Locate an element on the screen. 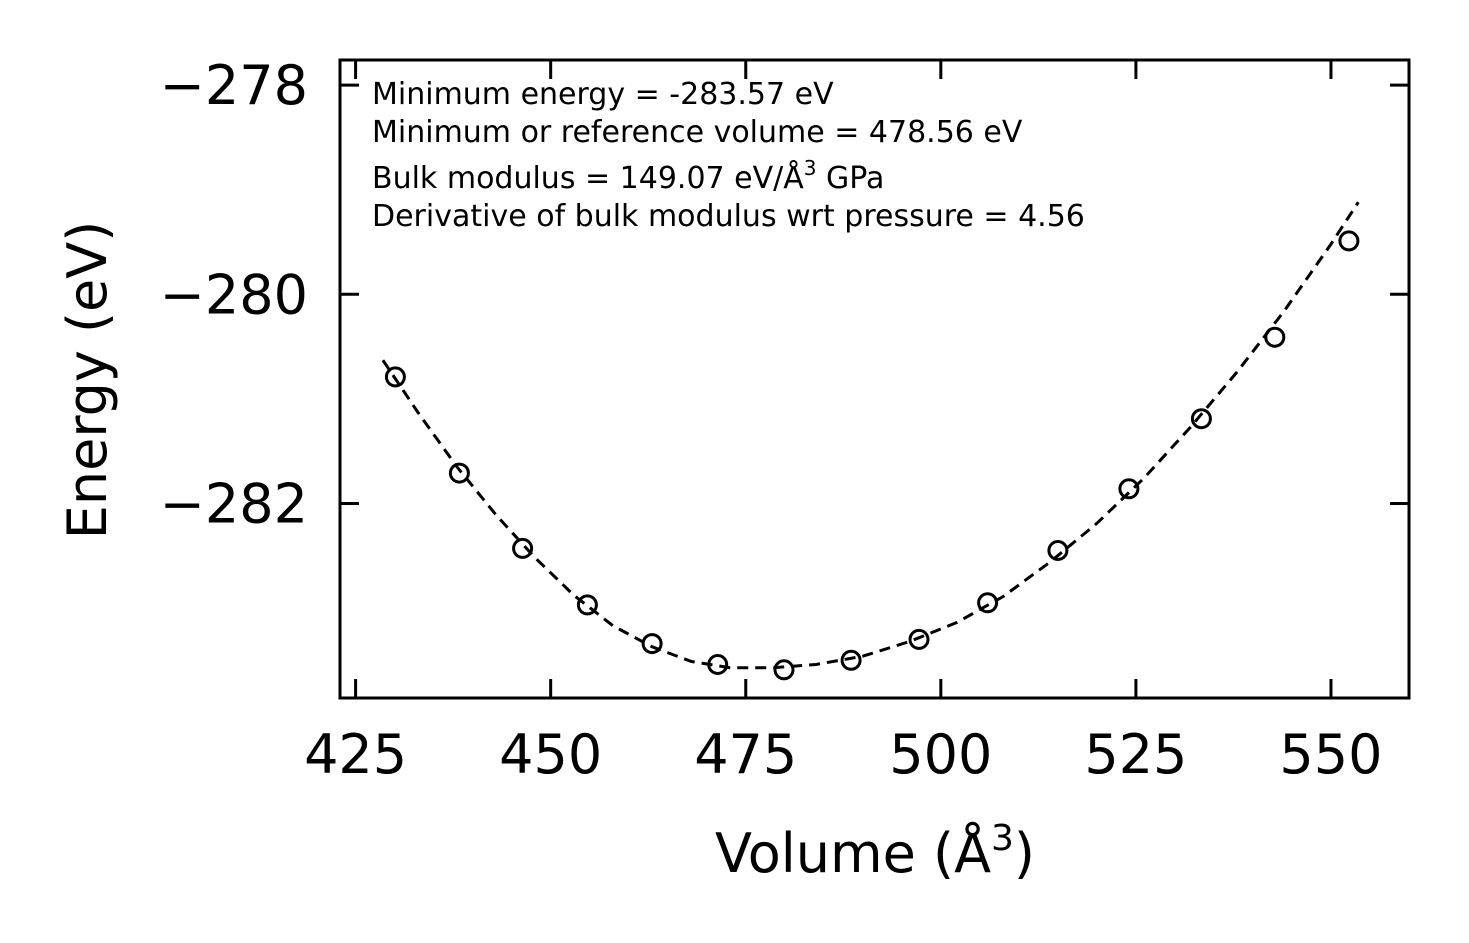 The width and height of the screenshot is (1469, 943). annotation-min-volume: Minimum or reference volume = 478.56 eV is located at coordinates (697, 132).